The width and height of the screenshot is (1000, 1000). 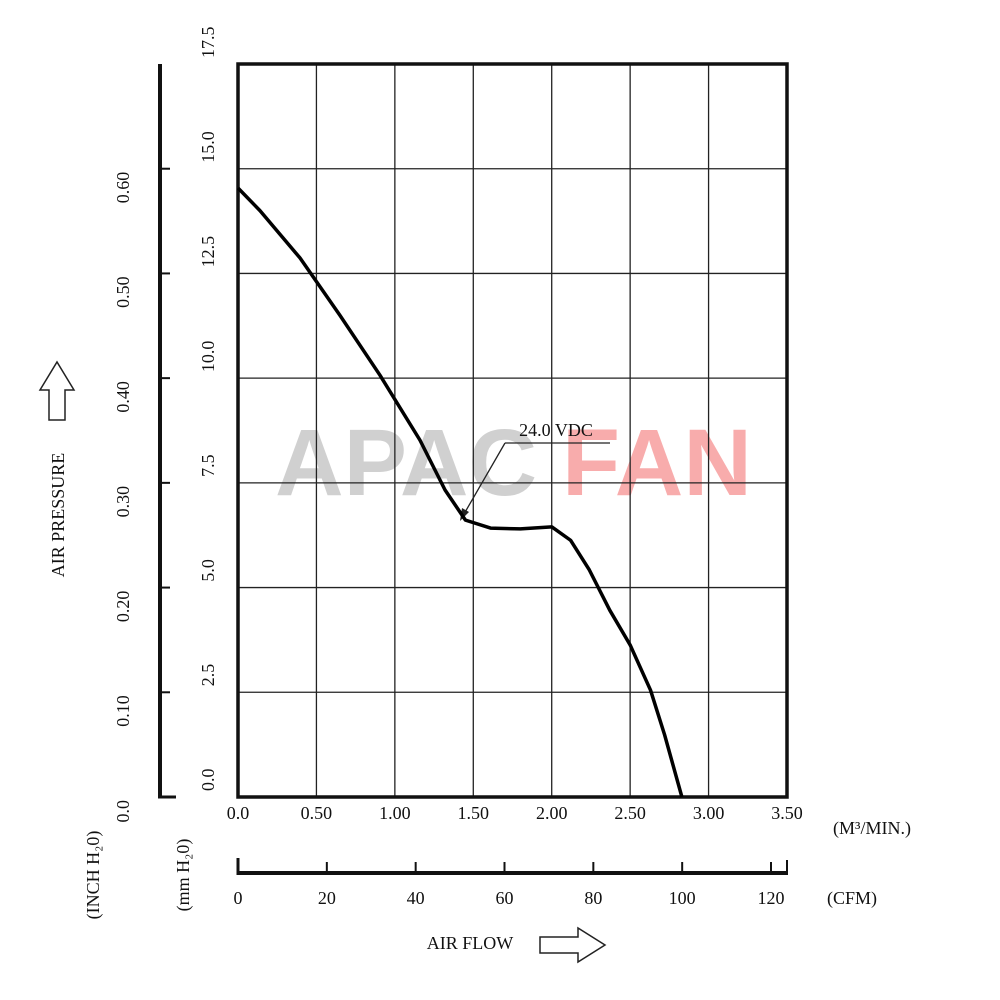 What do you see at coordinates (183, 875) in the screenshot?
I see `y-unit: (mm H₂0)` at bounding box center [183, 875].